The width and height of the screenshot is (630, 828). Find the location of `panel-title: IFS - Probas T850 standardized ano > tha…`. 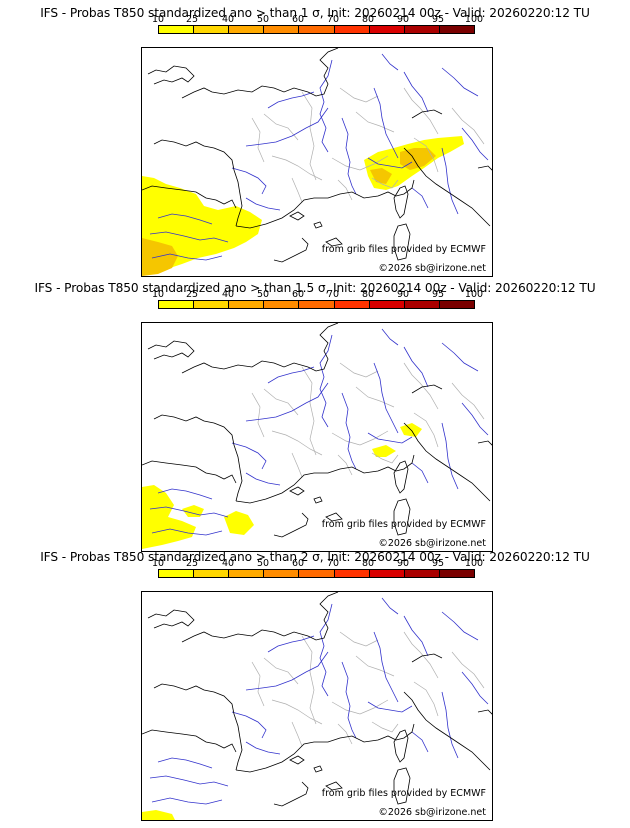

panel-title: IFS - Probas T850 standardized ano > tha… is located at coordinates (315, 13).